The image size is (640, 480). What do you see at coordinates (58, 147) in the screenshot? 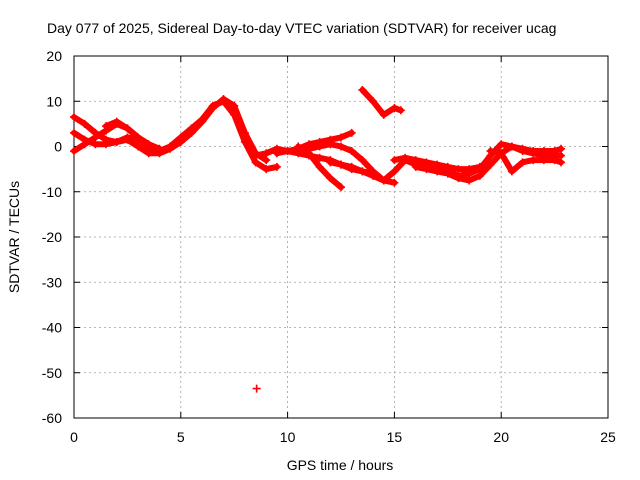
I see `y-tick-label: 0` at bounding box center [58, 147].